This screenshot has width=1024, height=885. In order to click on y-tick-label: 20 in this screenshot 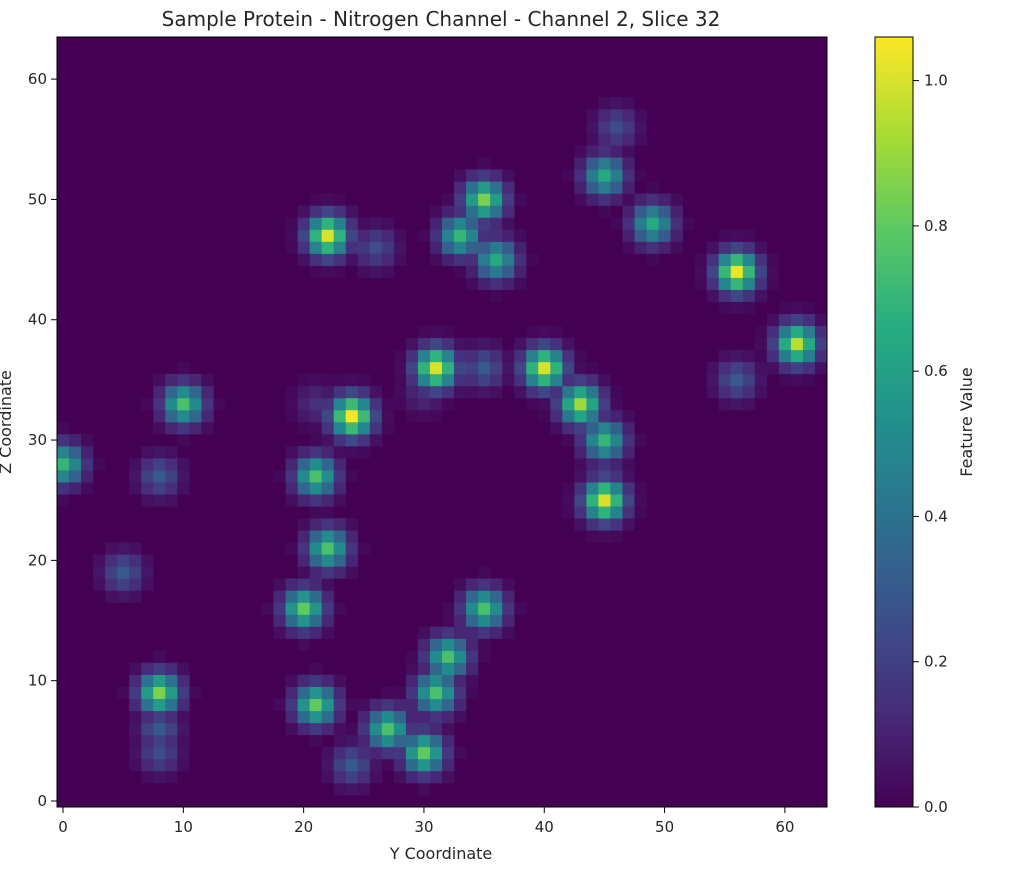, I will do `click(37, 560)`.